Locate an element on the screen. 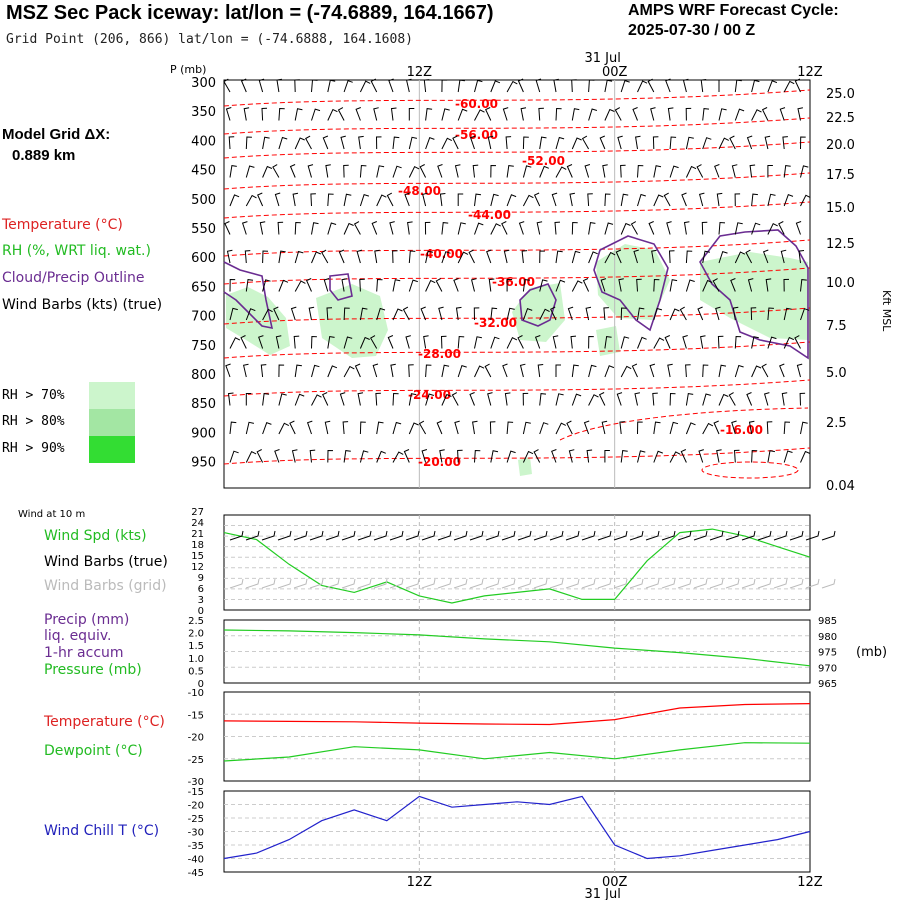  pressure-tick-label: 800 is located at coordinates (203, 375).